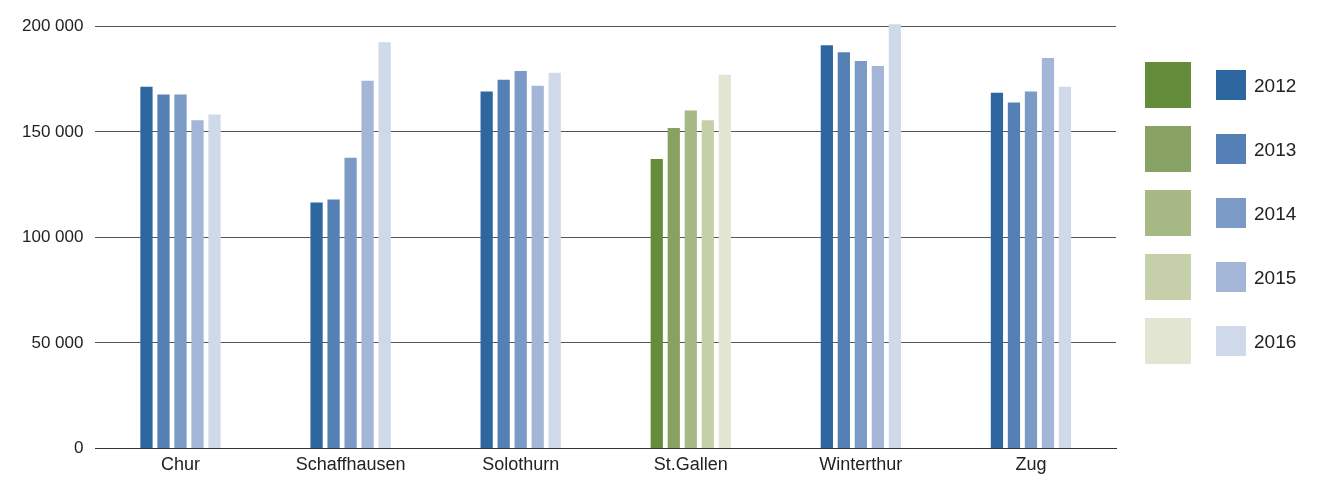  I want to click on x-tick-label: Solothurn, so click(521, 464).